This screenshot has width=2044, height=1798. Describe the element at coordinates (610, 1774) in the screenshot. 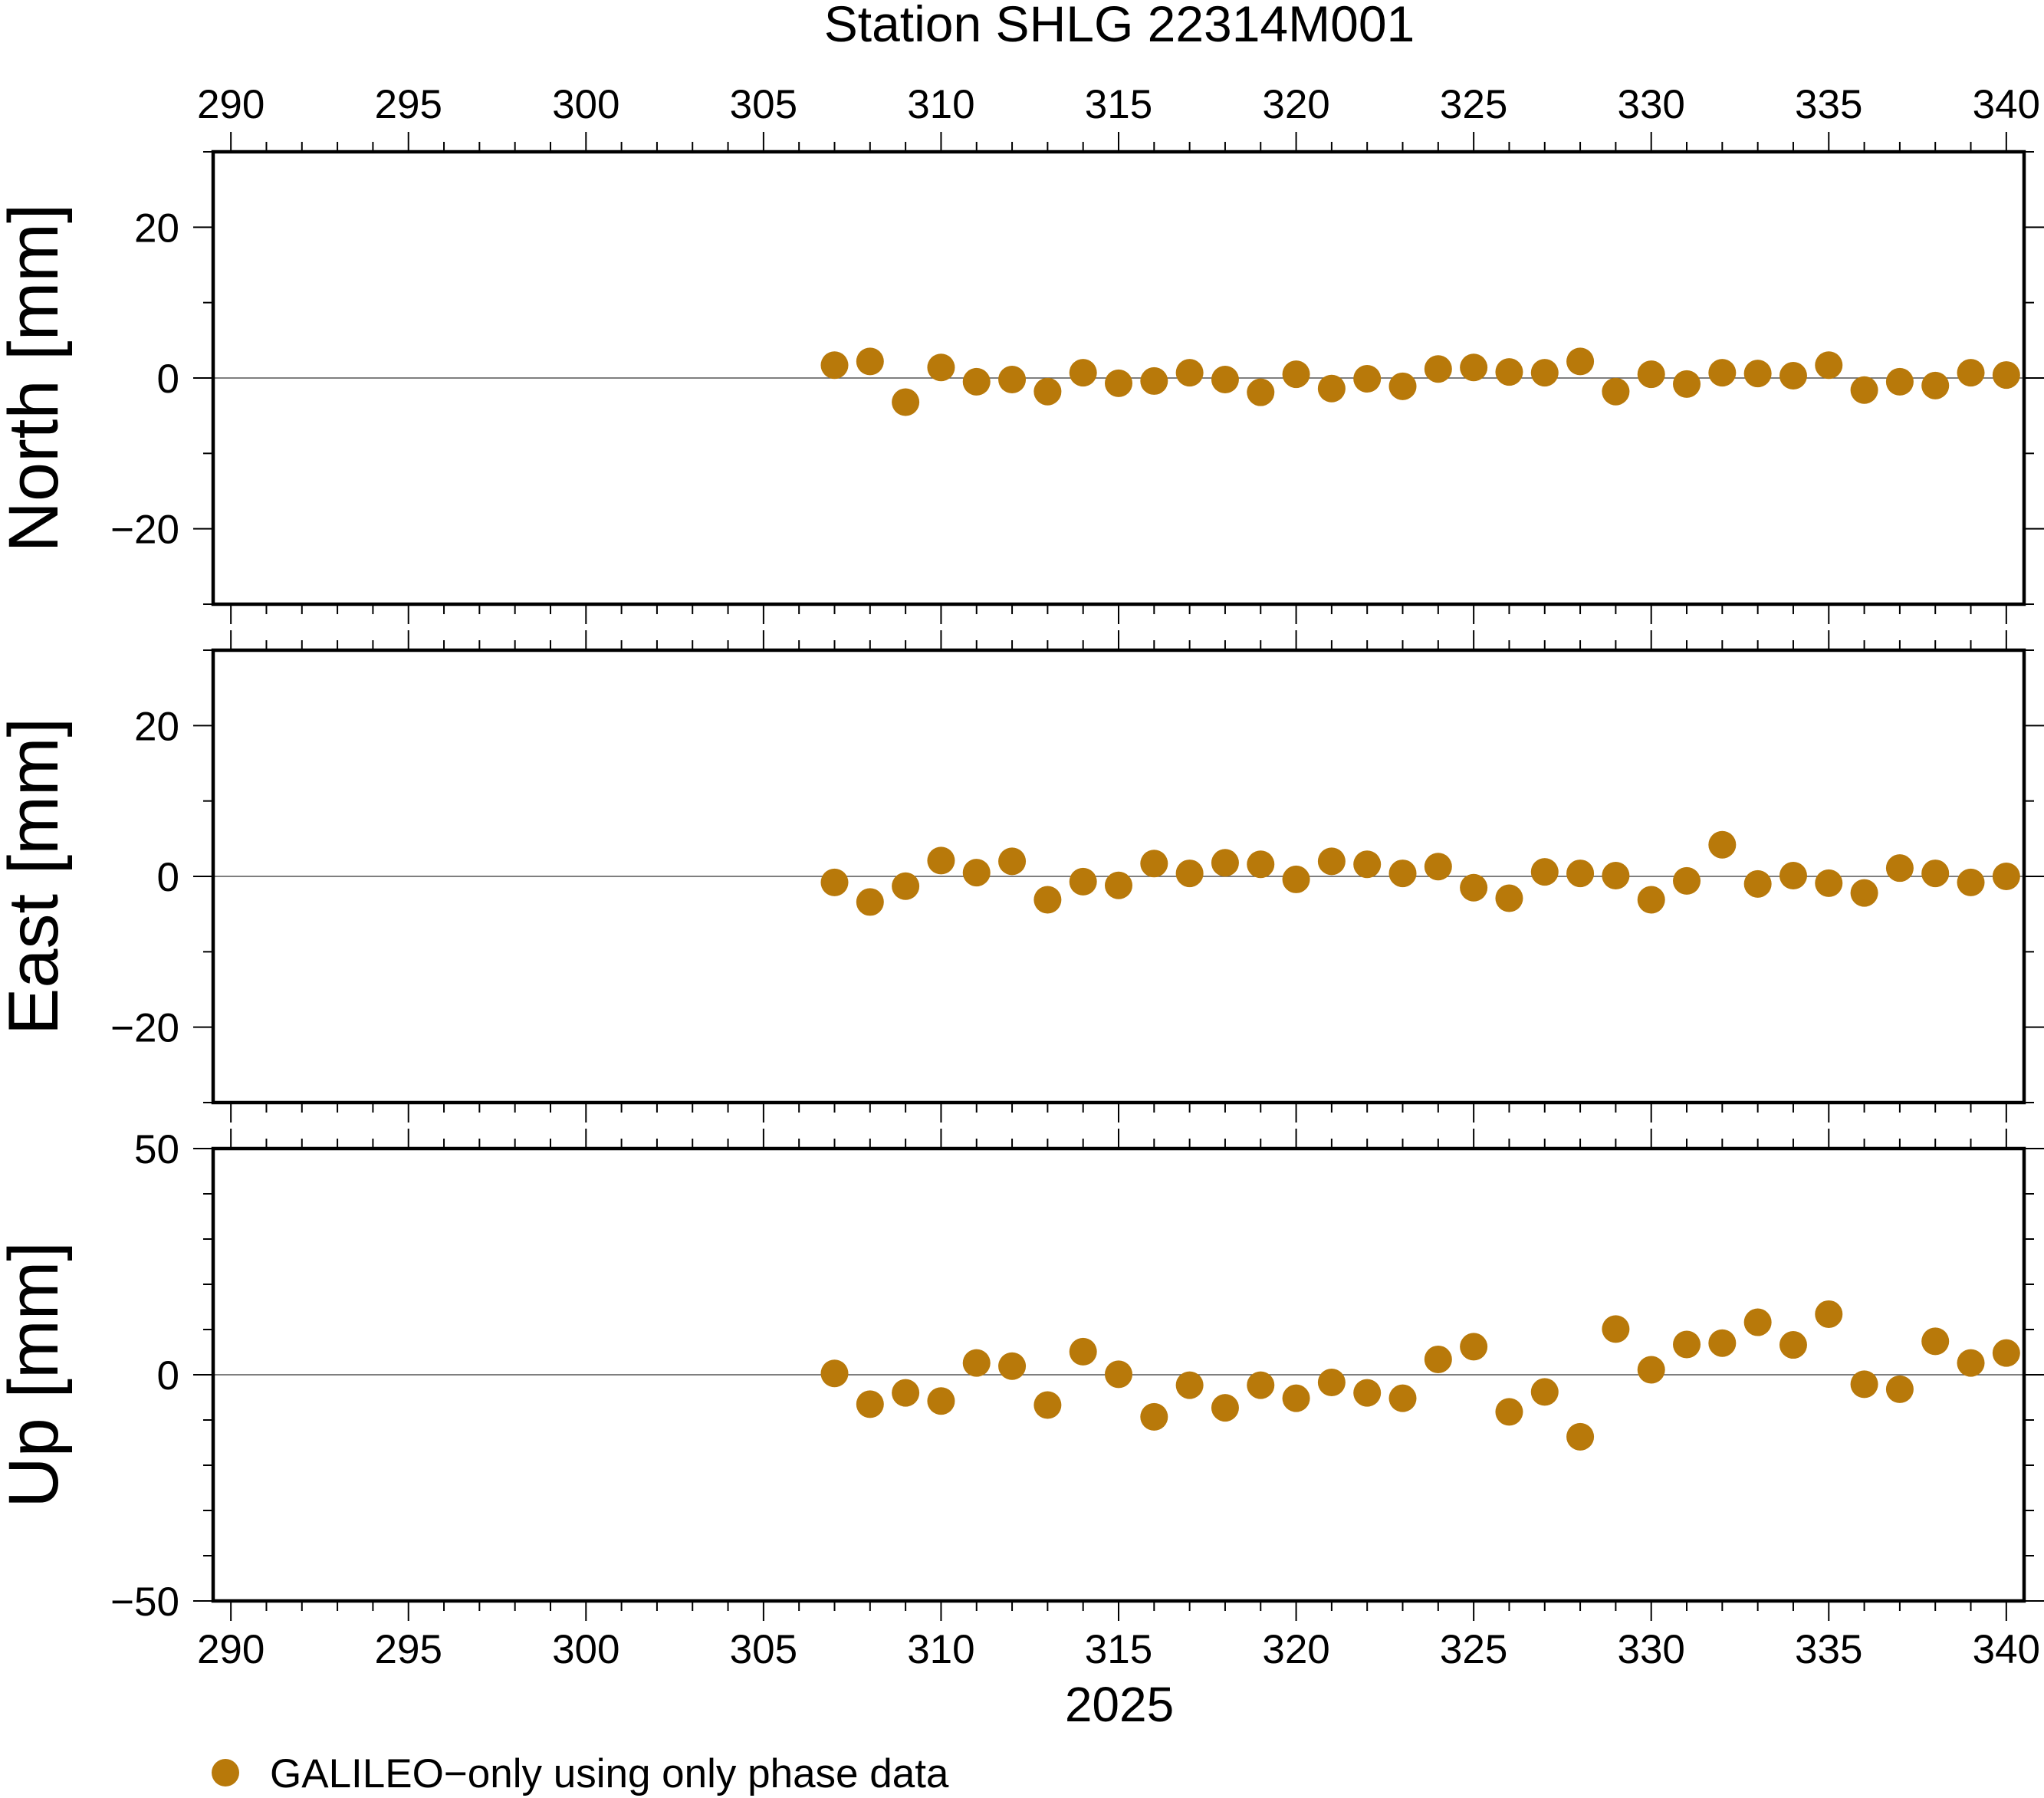

I see `legend-label: GALILEO−only using only phase data` at that location.